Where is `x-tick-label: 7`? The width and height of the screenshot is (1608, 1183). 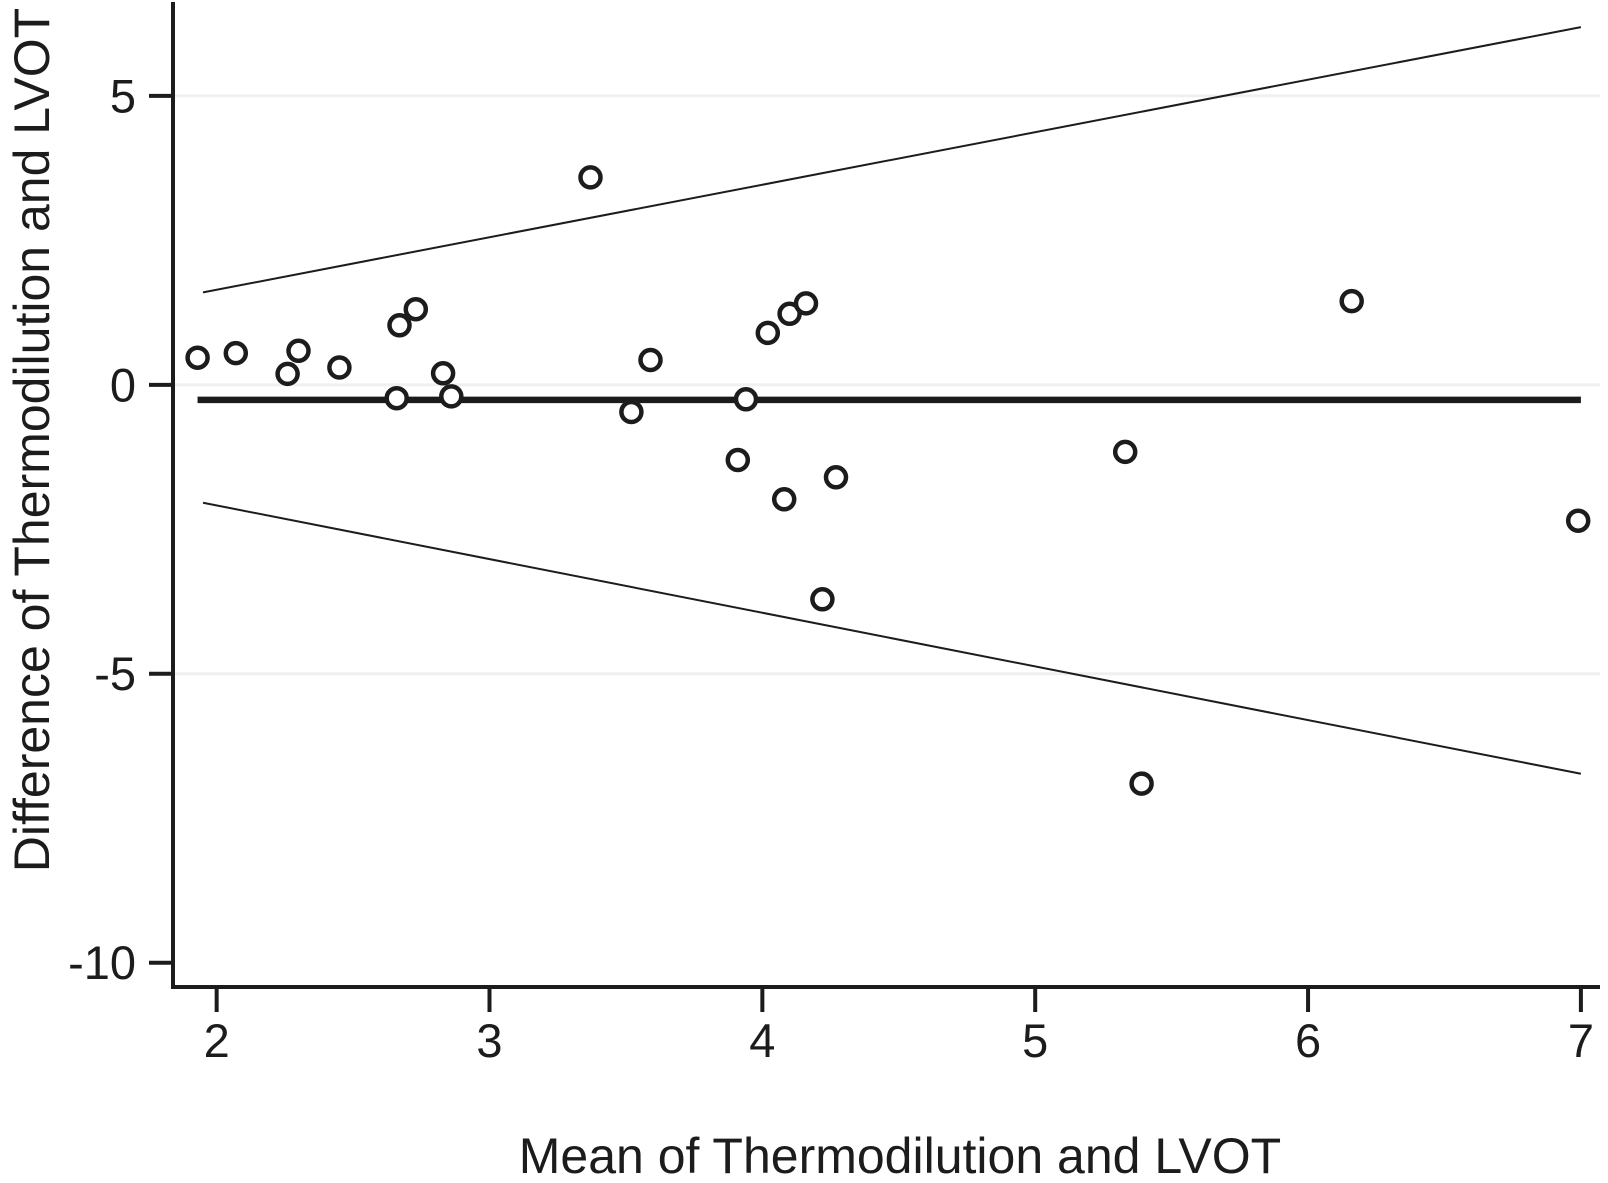
x-tick-label: 7 is located at coordinates (1581, 1040).